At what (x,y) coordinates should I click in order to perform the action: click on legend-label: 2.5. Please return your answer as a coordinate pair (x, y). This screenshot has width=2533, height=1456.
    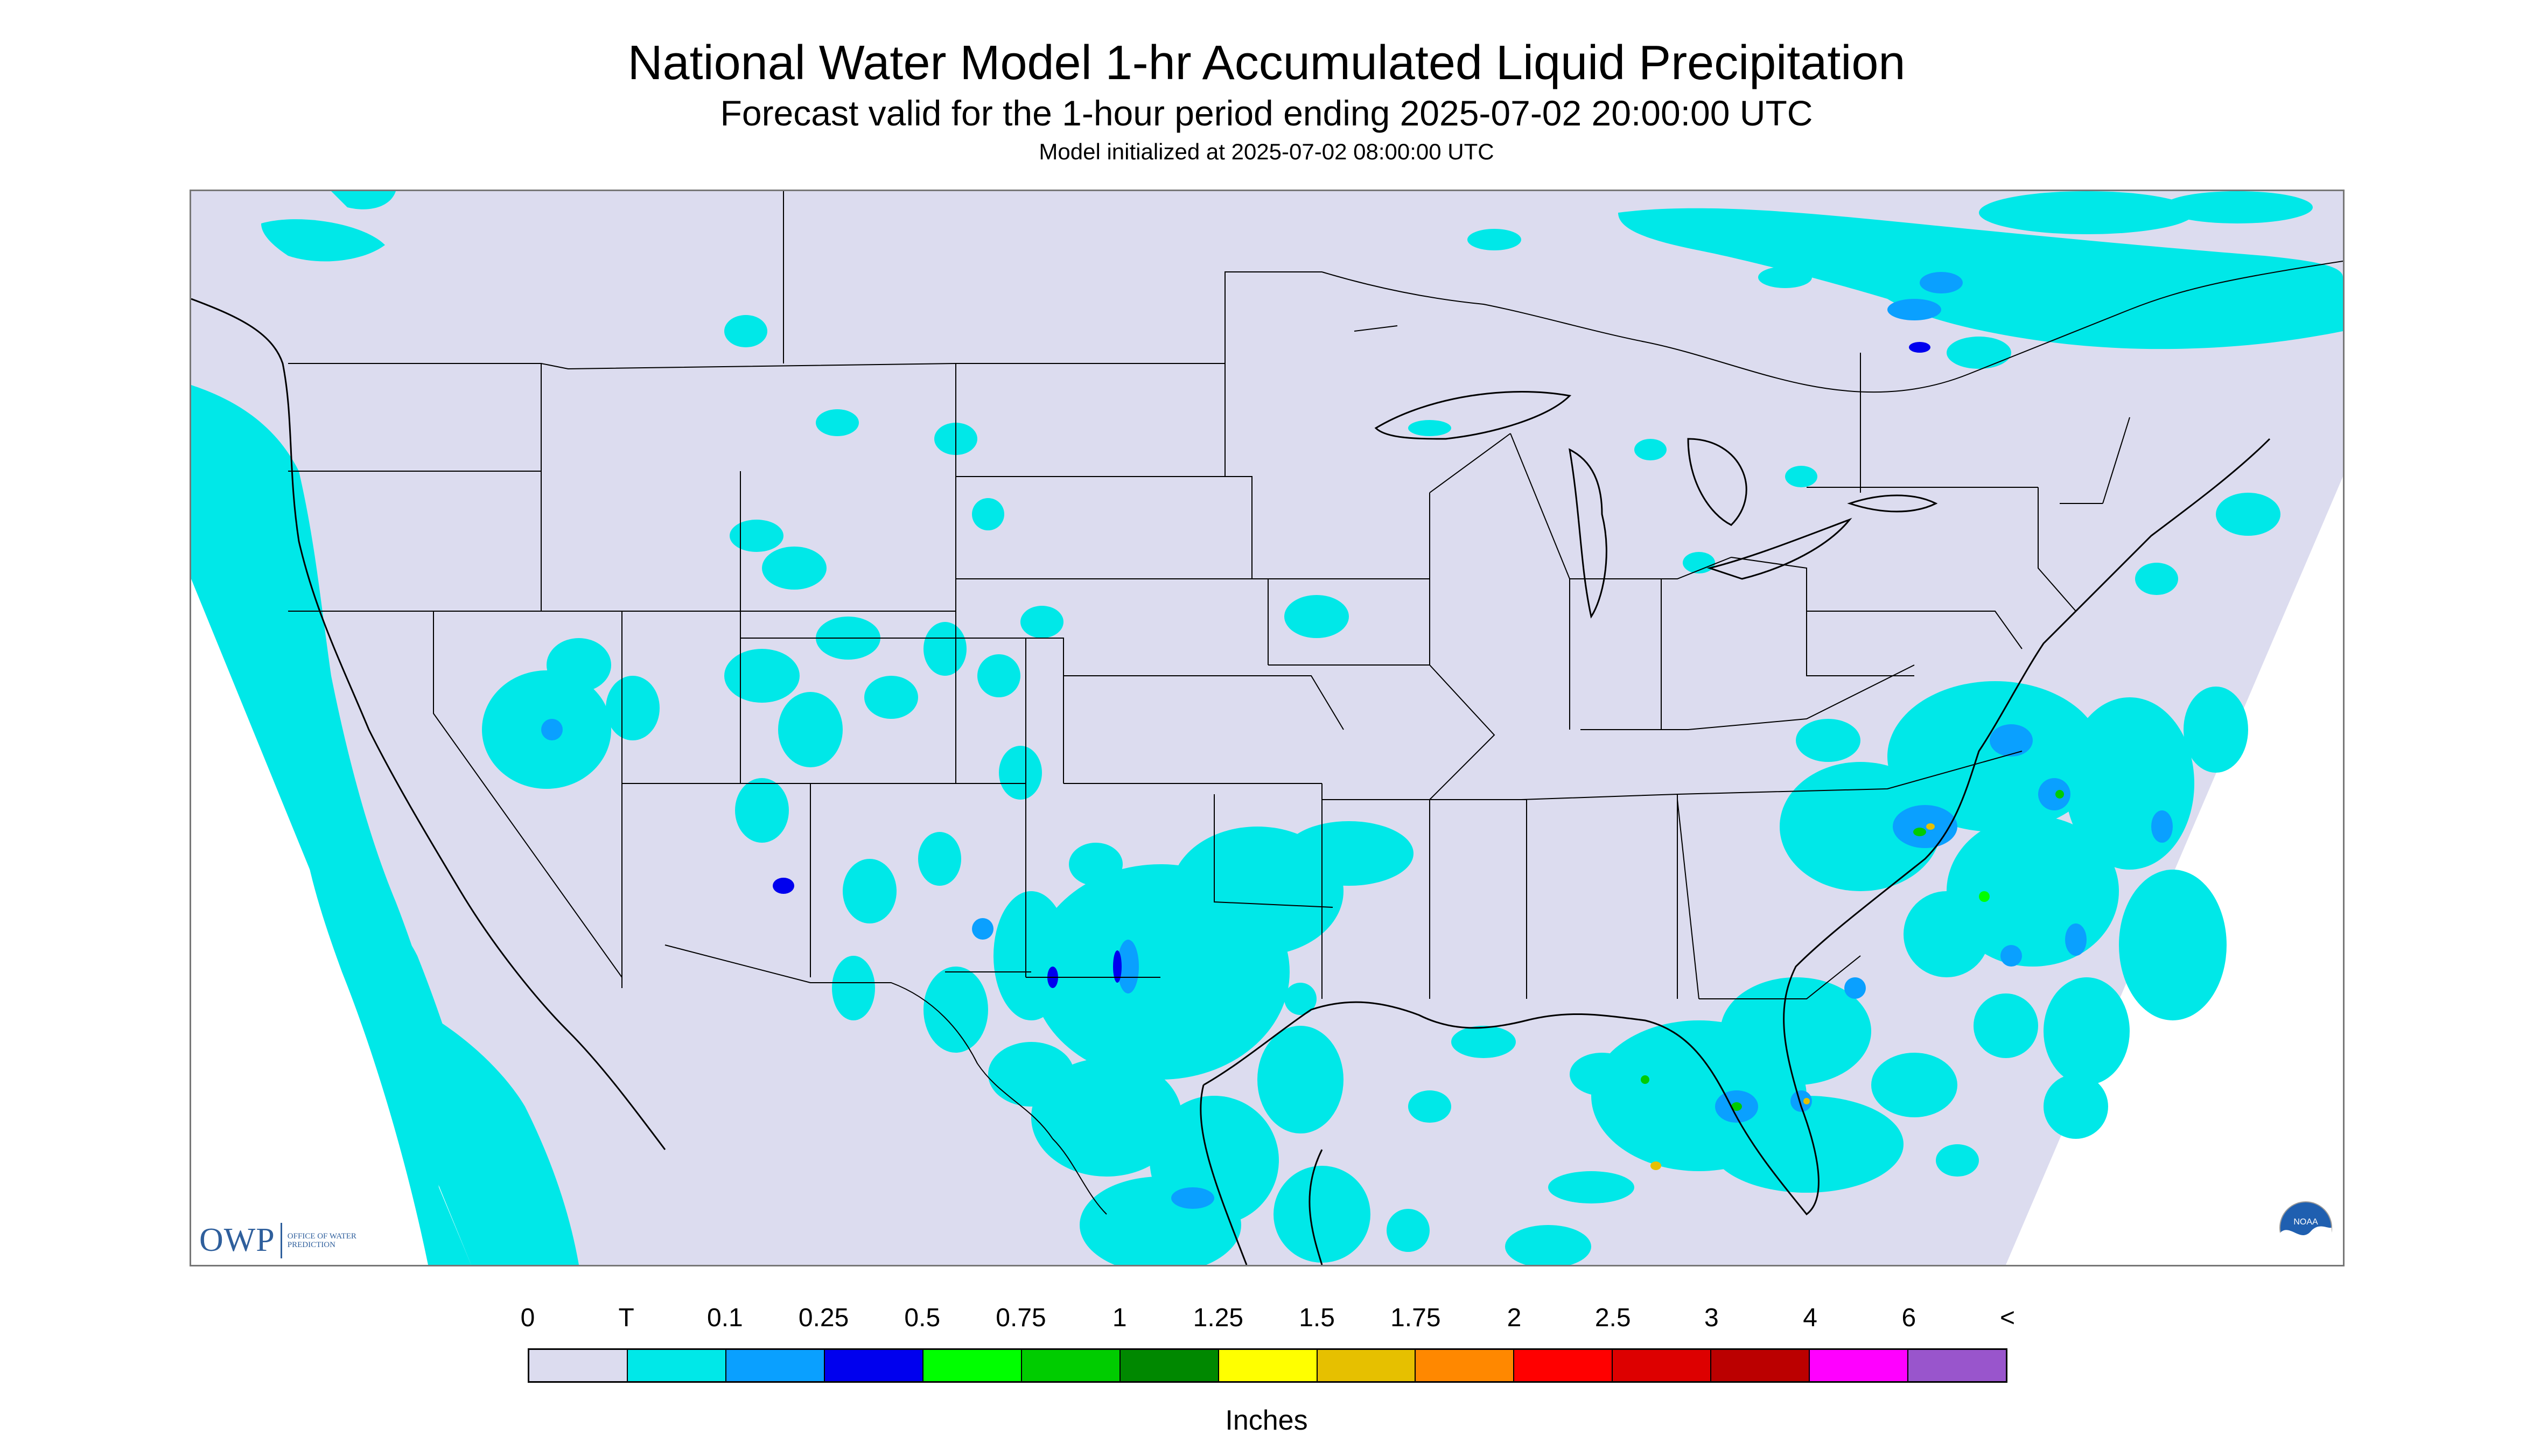
    Looking at the image, I should click on (1612, 1318).